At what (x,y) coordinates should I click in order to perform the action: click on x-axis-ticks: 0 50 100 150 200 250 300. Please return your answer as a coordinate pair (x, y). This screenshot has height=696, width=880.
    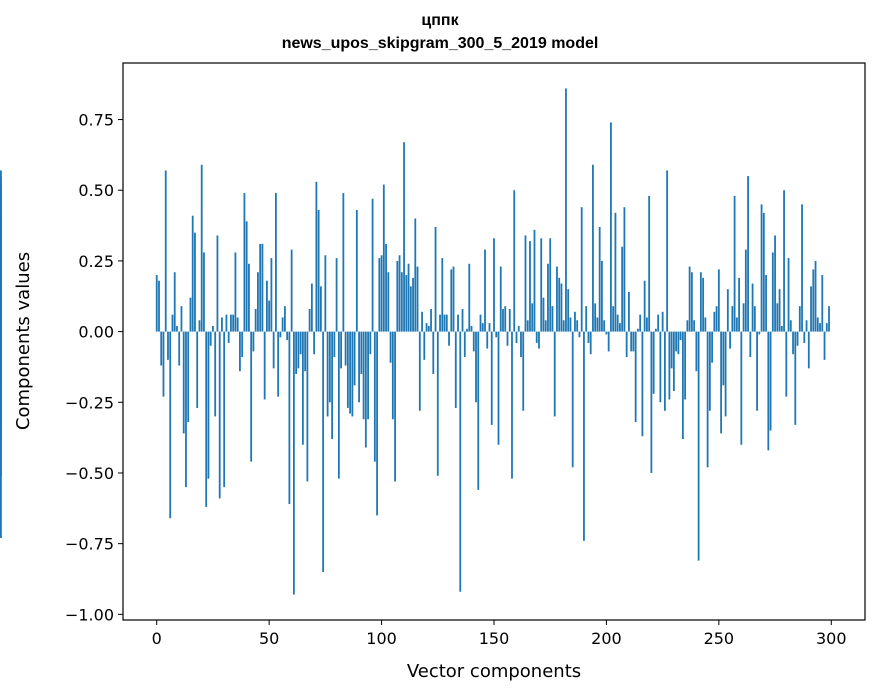
    Looking at the image, I should click on (499, 634).